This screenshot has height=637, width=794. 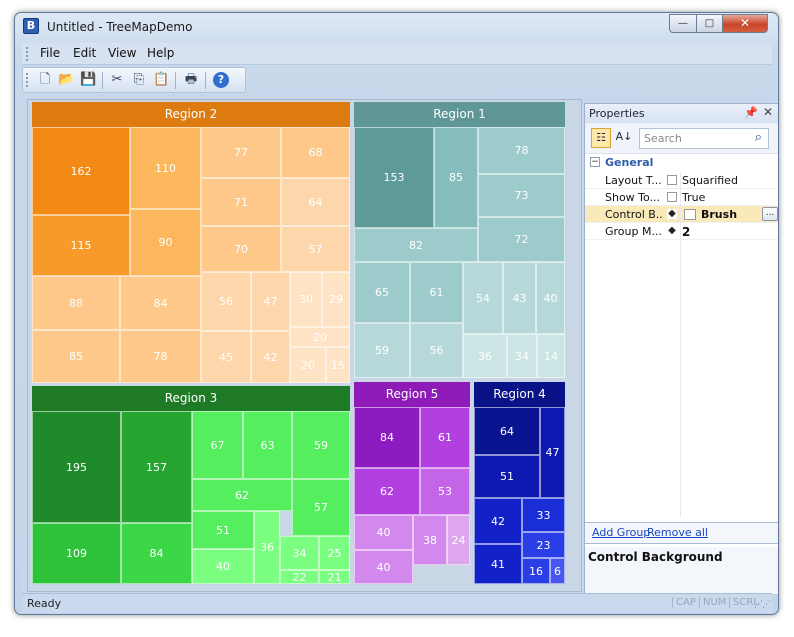 I want to click on treemap-cell: 51, so click(x=507, y=476).